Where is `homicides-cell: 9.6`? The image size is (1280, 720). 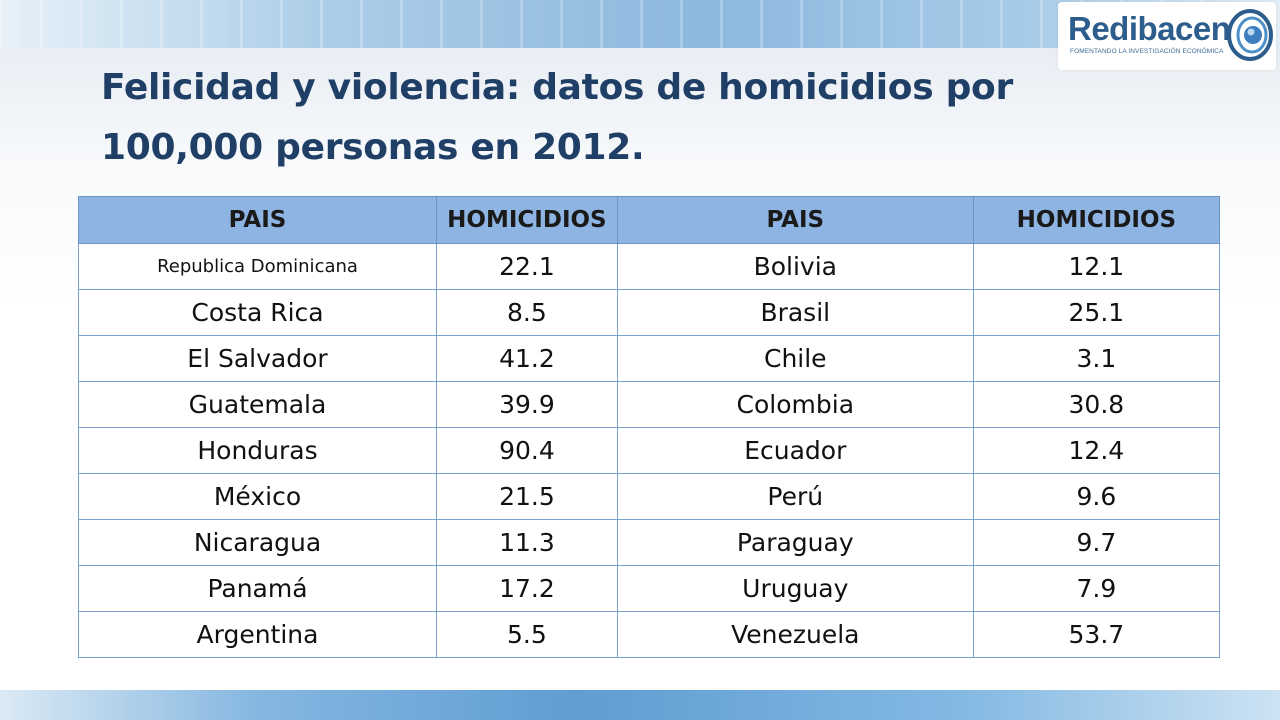 homicides-cell: 9.6 is located at coordinates (1096, 496).